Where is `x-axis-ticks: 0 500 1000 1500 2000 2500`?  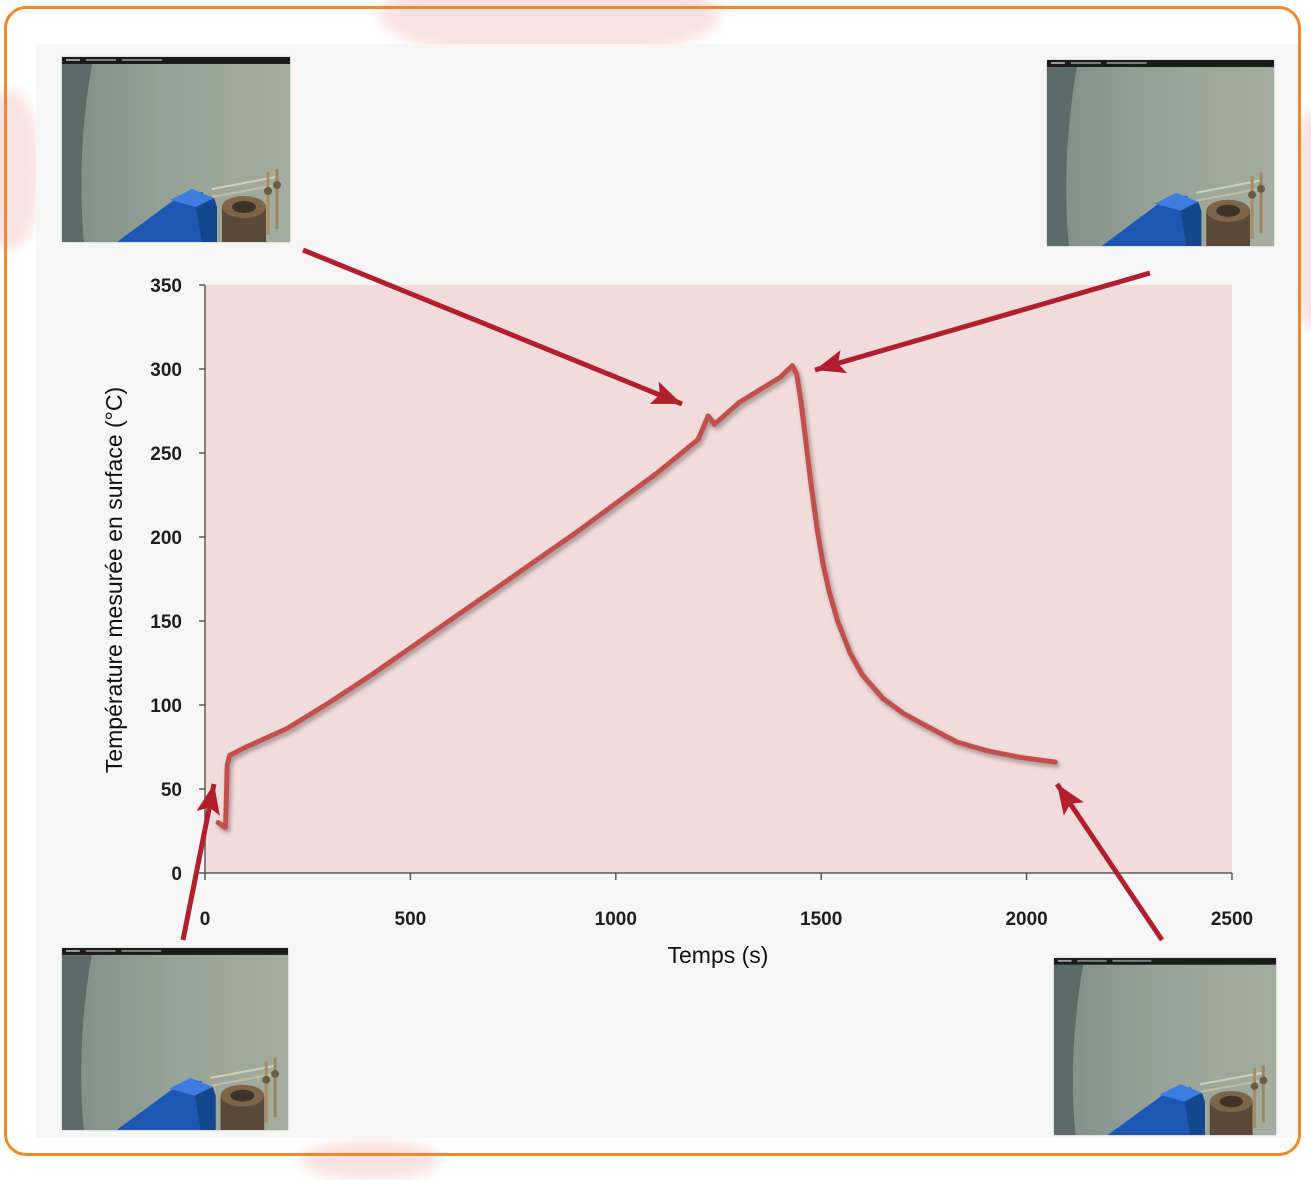
x-axis-ticks: 0 500 1000 1500 2000 2500 is located at coordinates (726, 901).